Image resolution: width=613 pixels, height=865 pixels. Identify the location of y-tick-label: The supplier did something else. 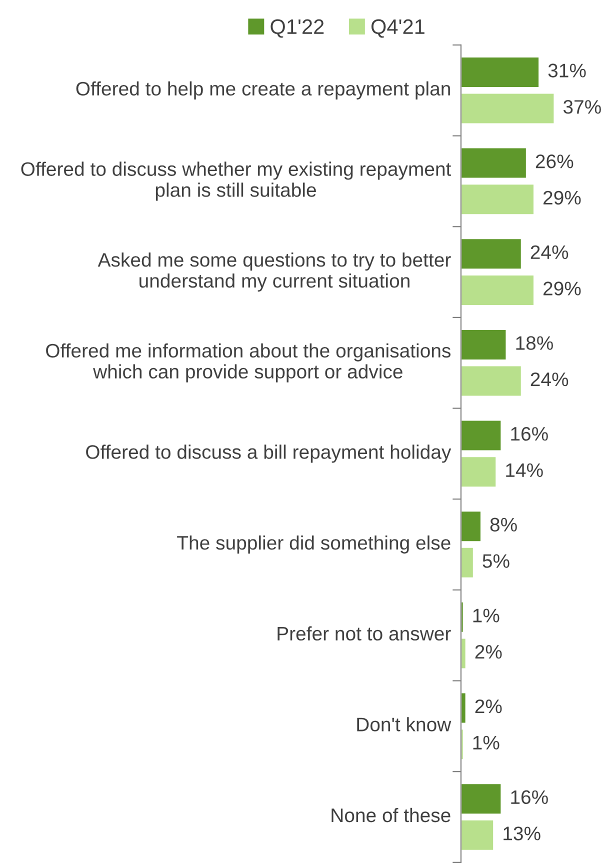
(313, 544).